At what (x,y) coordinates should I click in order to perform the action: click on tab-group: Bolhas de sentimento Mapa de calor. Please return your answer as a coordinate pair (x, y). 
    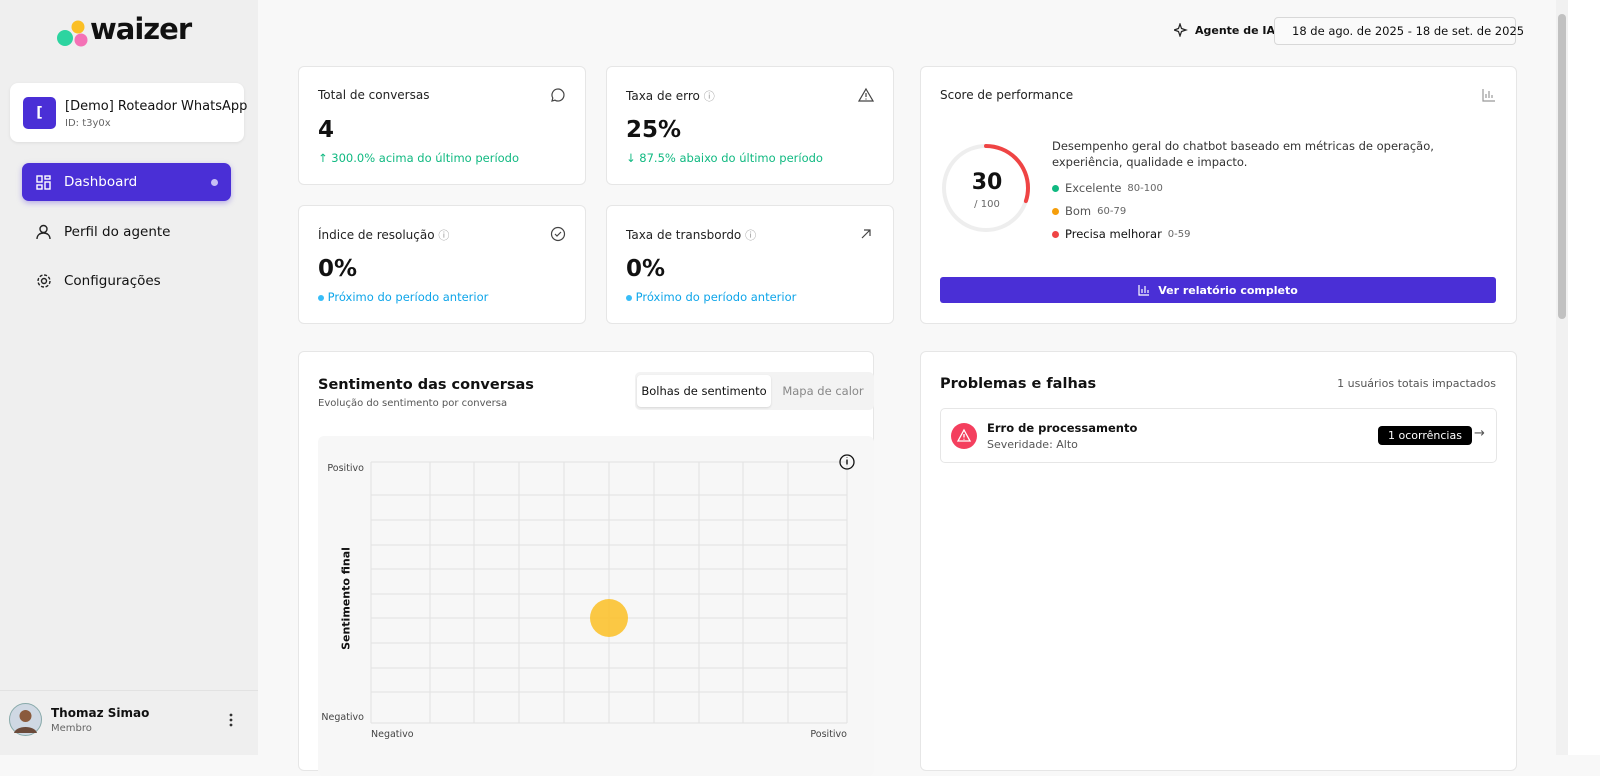
    Looking at the image, I should click on (754, 391).